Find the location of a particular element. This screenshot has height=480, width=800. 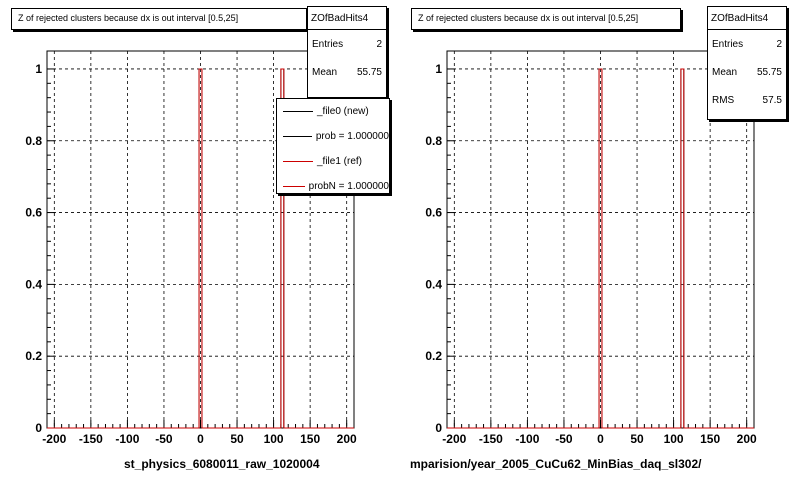

right-stats-rms: RMS 57.5 is located at coordinates (747, 100).